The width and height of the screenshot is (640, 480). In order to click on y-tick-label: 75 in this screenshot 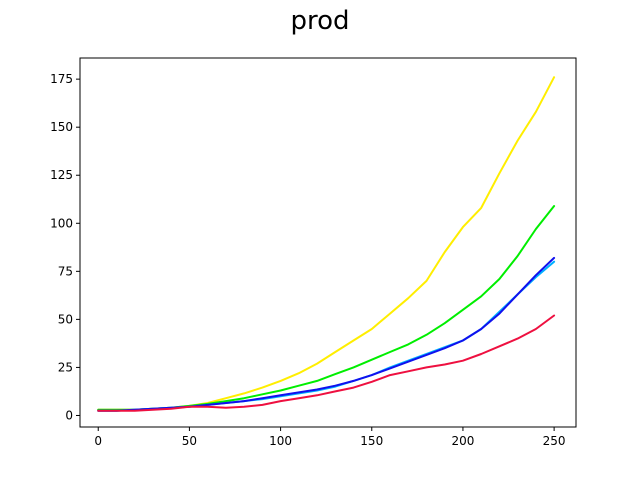, I will do `click(65, 271)`.